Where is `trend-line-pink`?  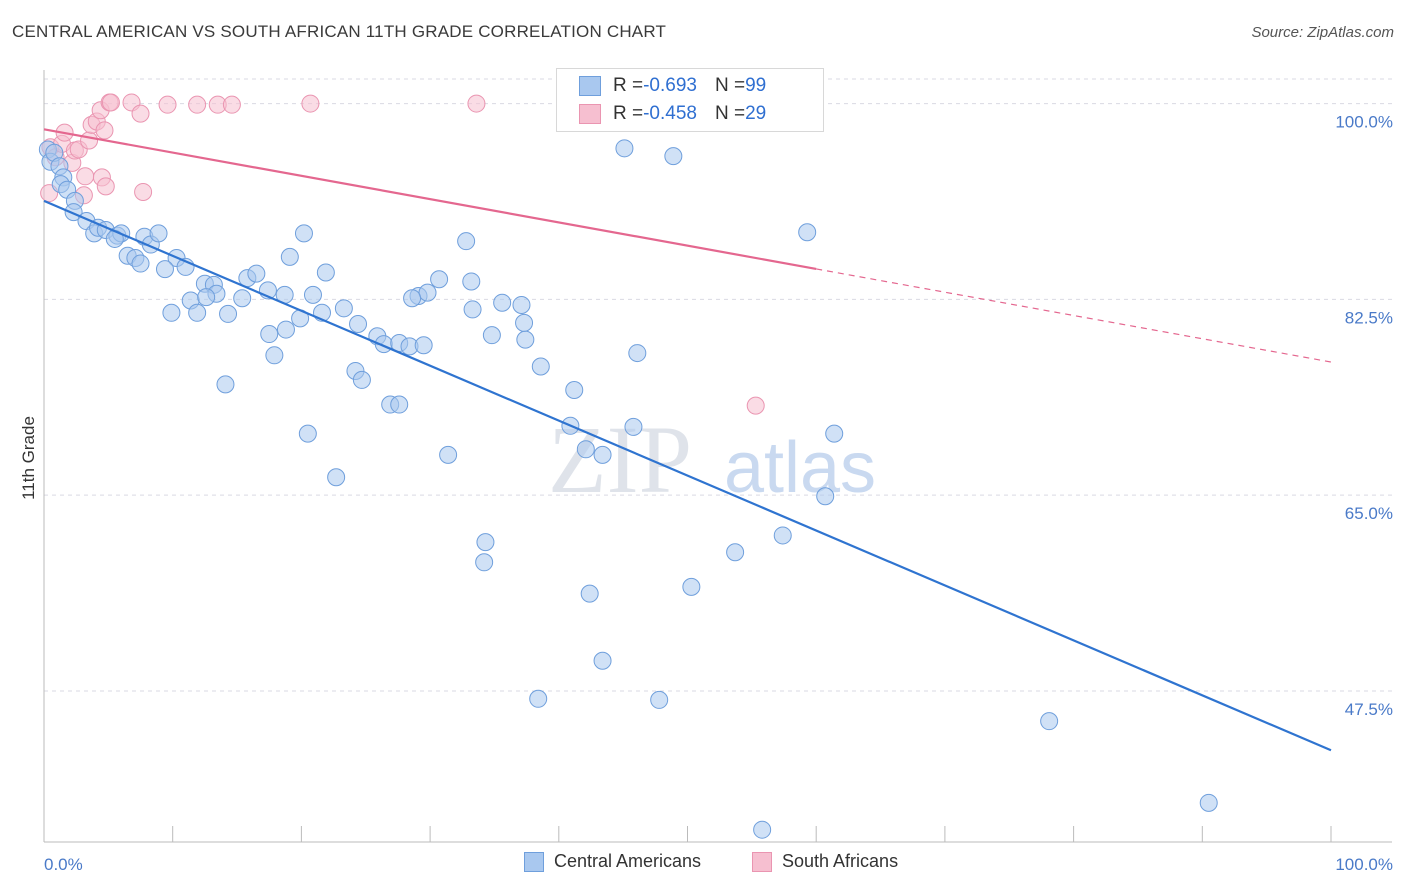
trend-line-pink is located at coordinates (430, 199).